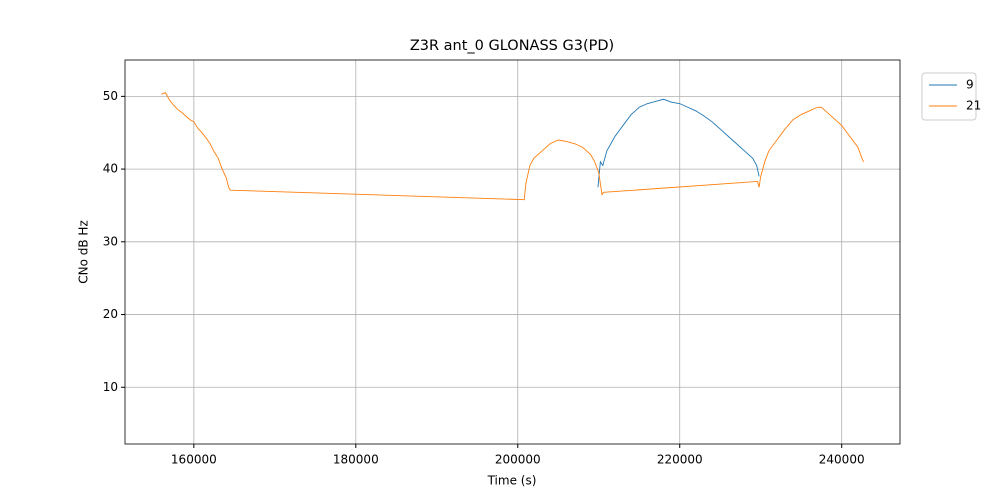  Describe the element at coordinates (110, 96) in the screenshot. I see `y-tick-label: 50` at that location.